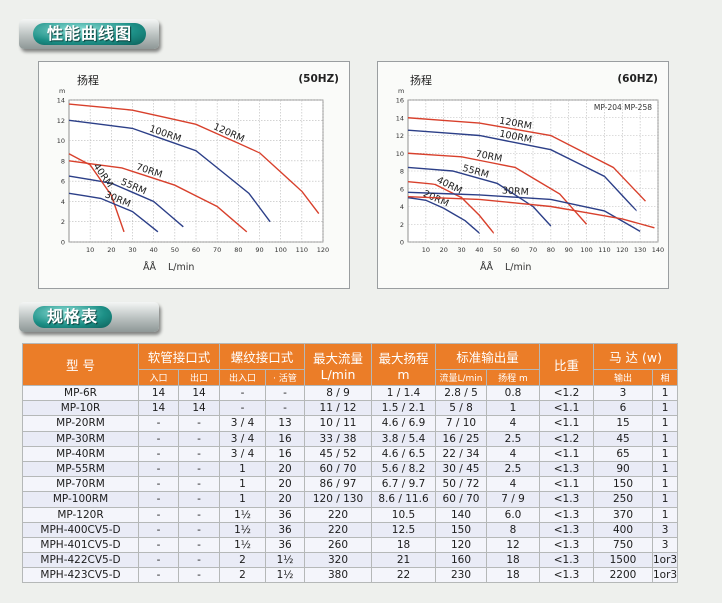  Describe the element at coordinates (242, 545) in the screenshot. I see `cell-thread-in: 1½` at that location.